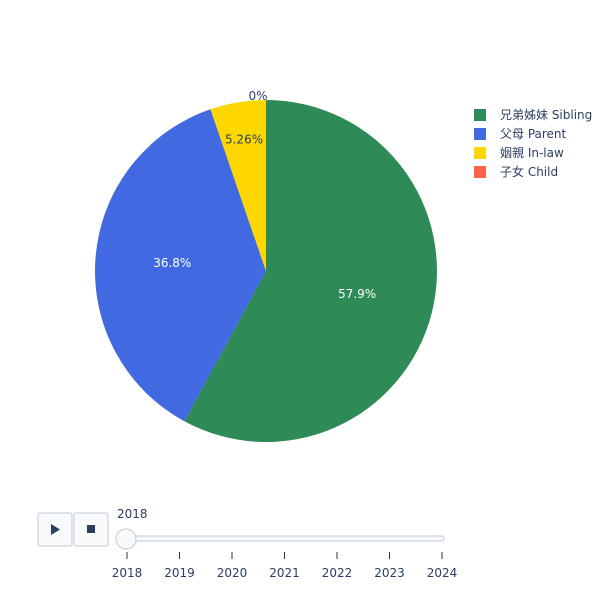 This screenshot has height=600, width=600. I want to click on pie-label-sibling: 57.9%, so click(357, 294).